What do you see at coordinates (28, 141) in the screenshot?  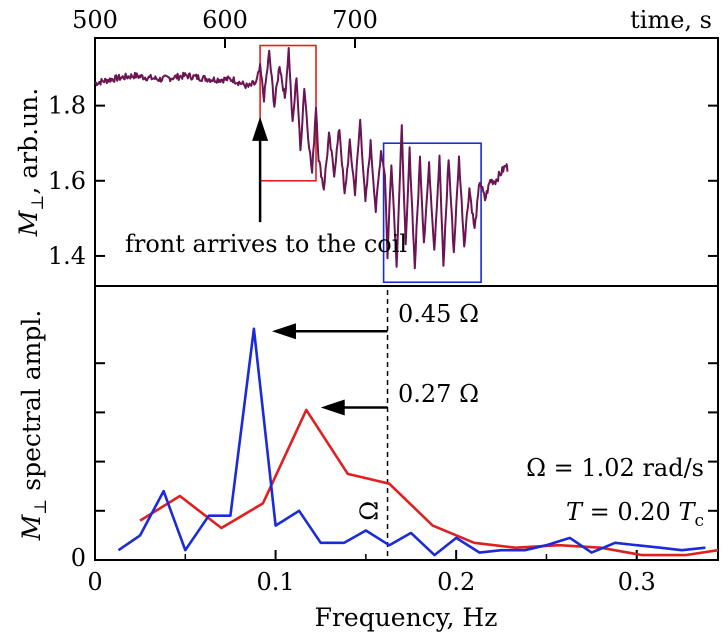 I see `y-label-units: , arb.un.` at bounding box center [28, 141].